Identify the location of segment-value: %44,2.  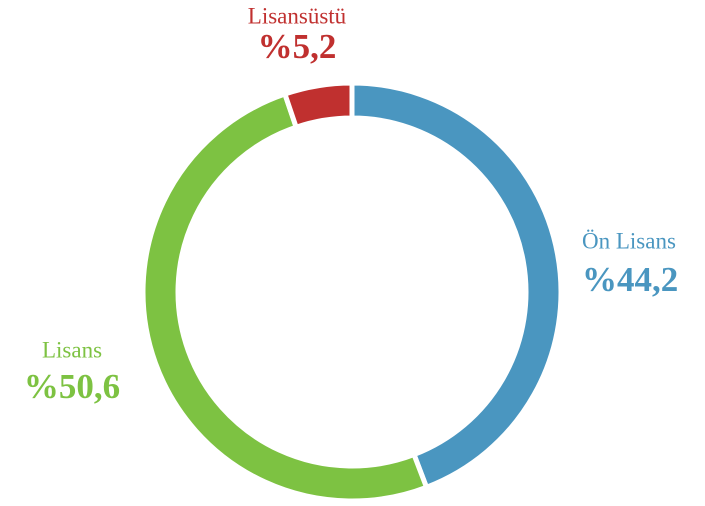
(630, 279).